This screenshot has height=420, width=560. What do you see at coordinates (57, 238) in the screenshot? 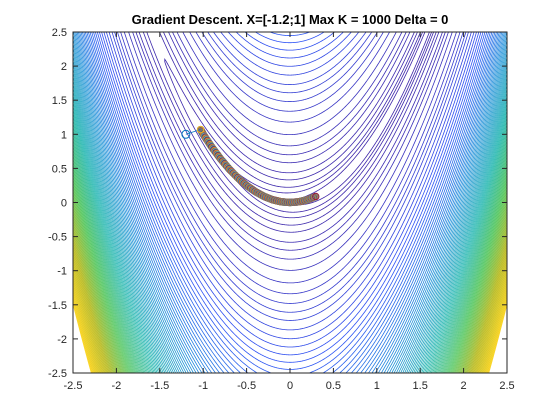
I see `y-tick-label: -0.5` at bounding box center [57, 238].